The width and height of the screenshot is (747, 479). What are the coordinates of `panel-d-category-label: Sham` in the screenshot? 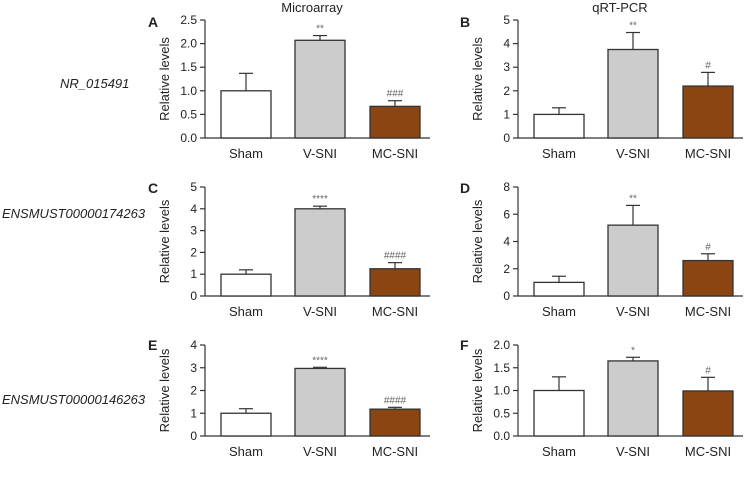 It's located at (559, 311).